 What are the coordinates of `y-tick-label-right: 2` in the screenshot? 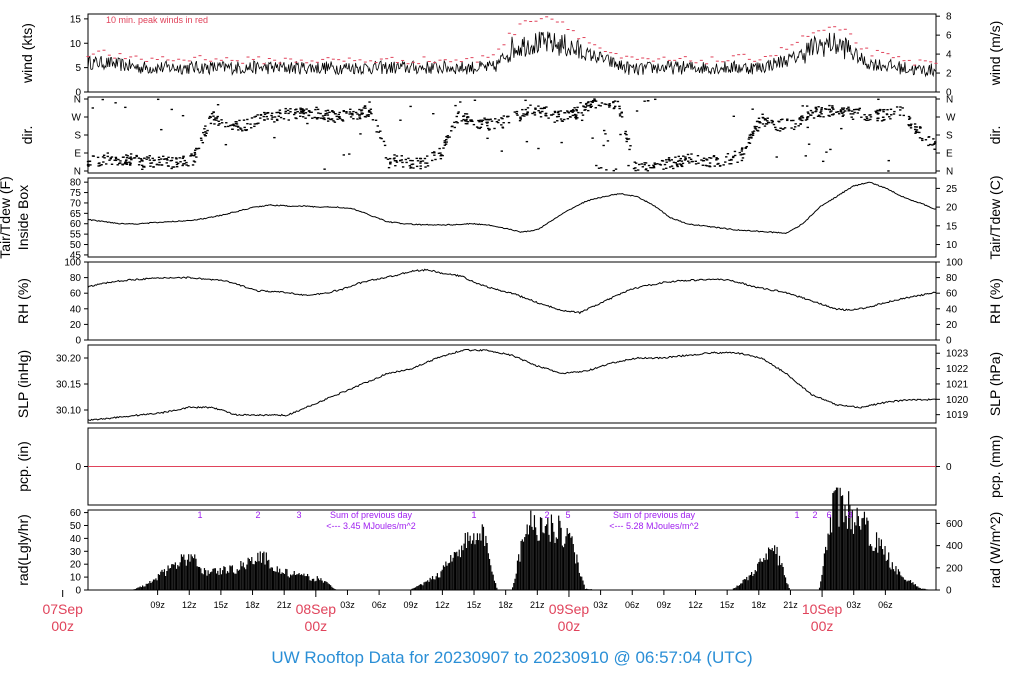 It's located at (949, 74).